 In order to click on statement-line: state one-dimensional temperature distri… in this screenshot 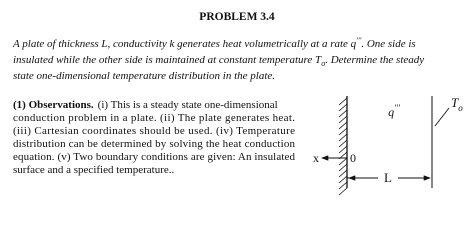, I will do `click(144, 76)`.